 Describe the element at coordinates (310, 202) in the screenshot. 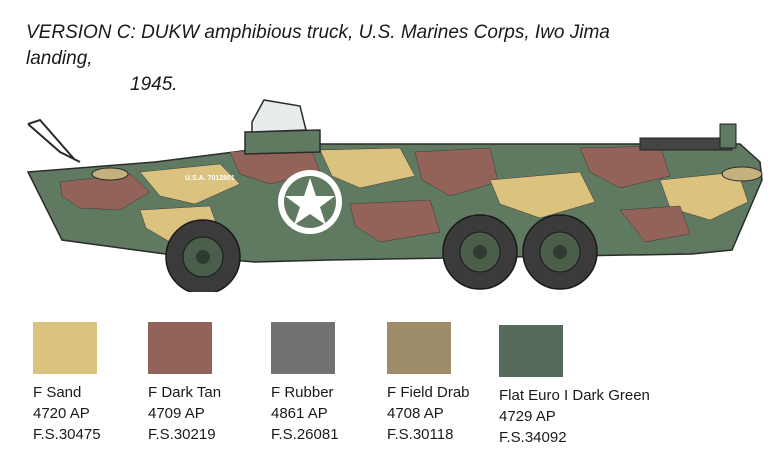

I see `star-insignia` at that location.